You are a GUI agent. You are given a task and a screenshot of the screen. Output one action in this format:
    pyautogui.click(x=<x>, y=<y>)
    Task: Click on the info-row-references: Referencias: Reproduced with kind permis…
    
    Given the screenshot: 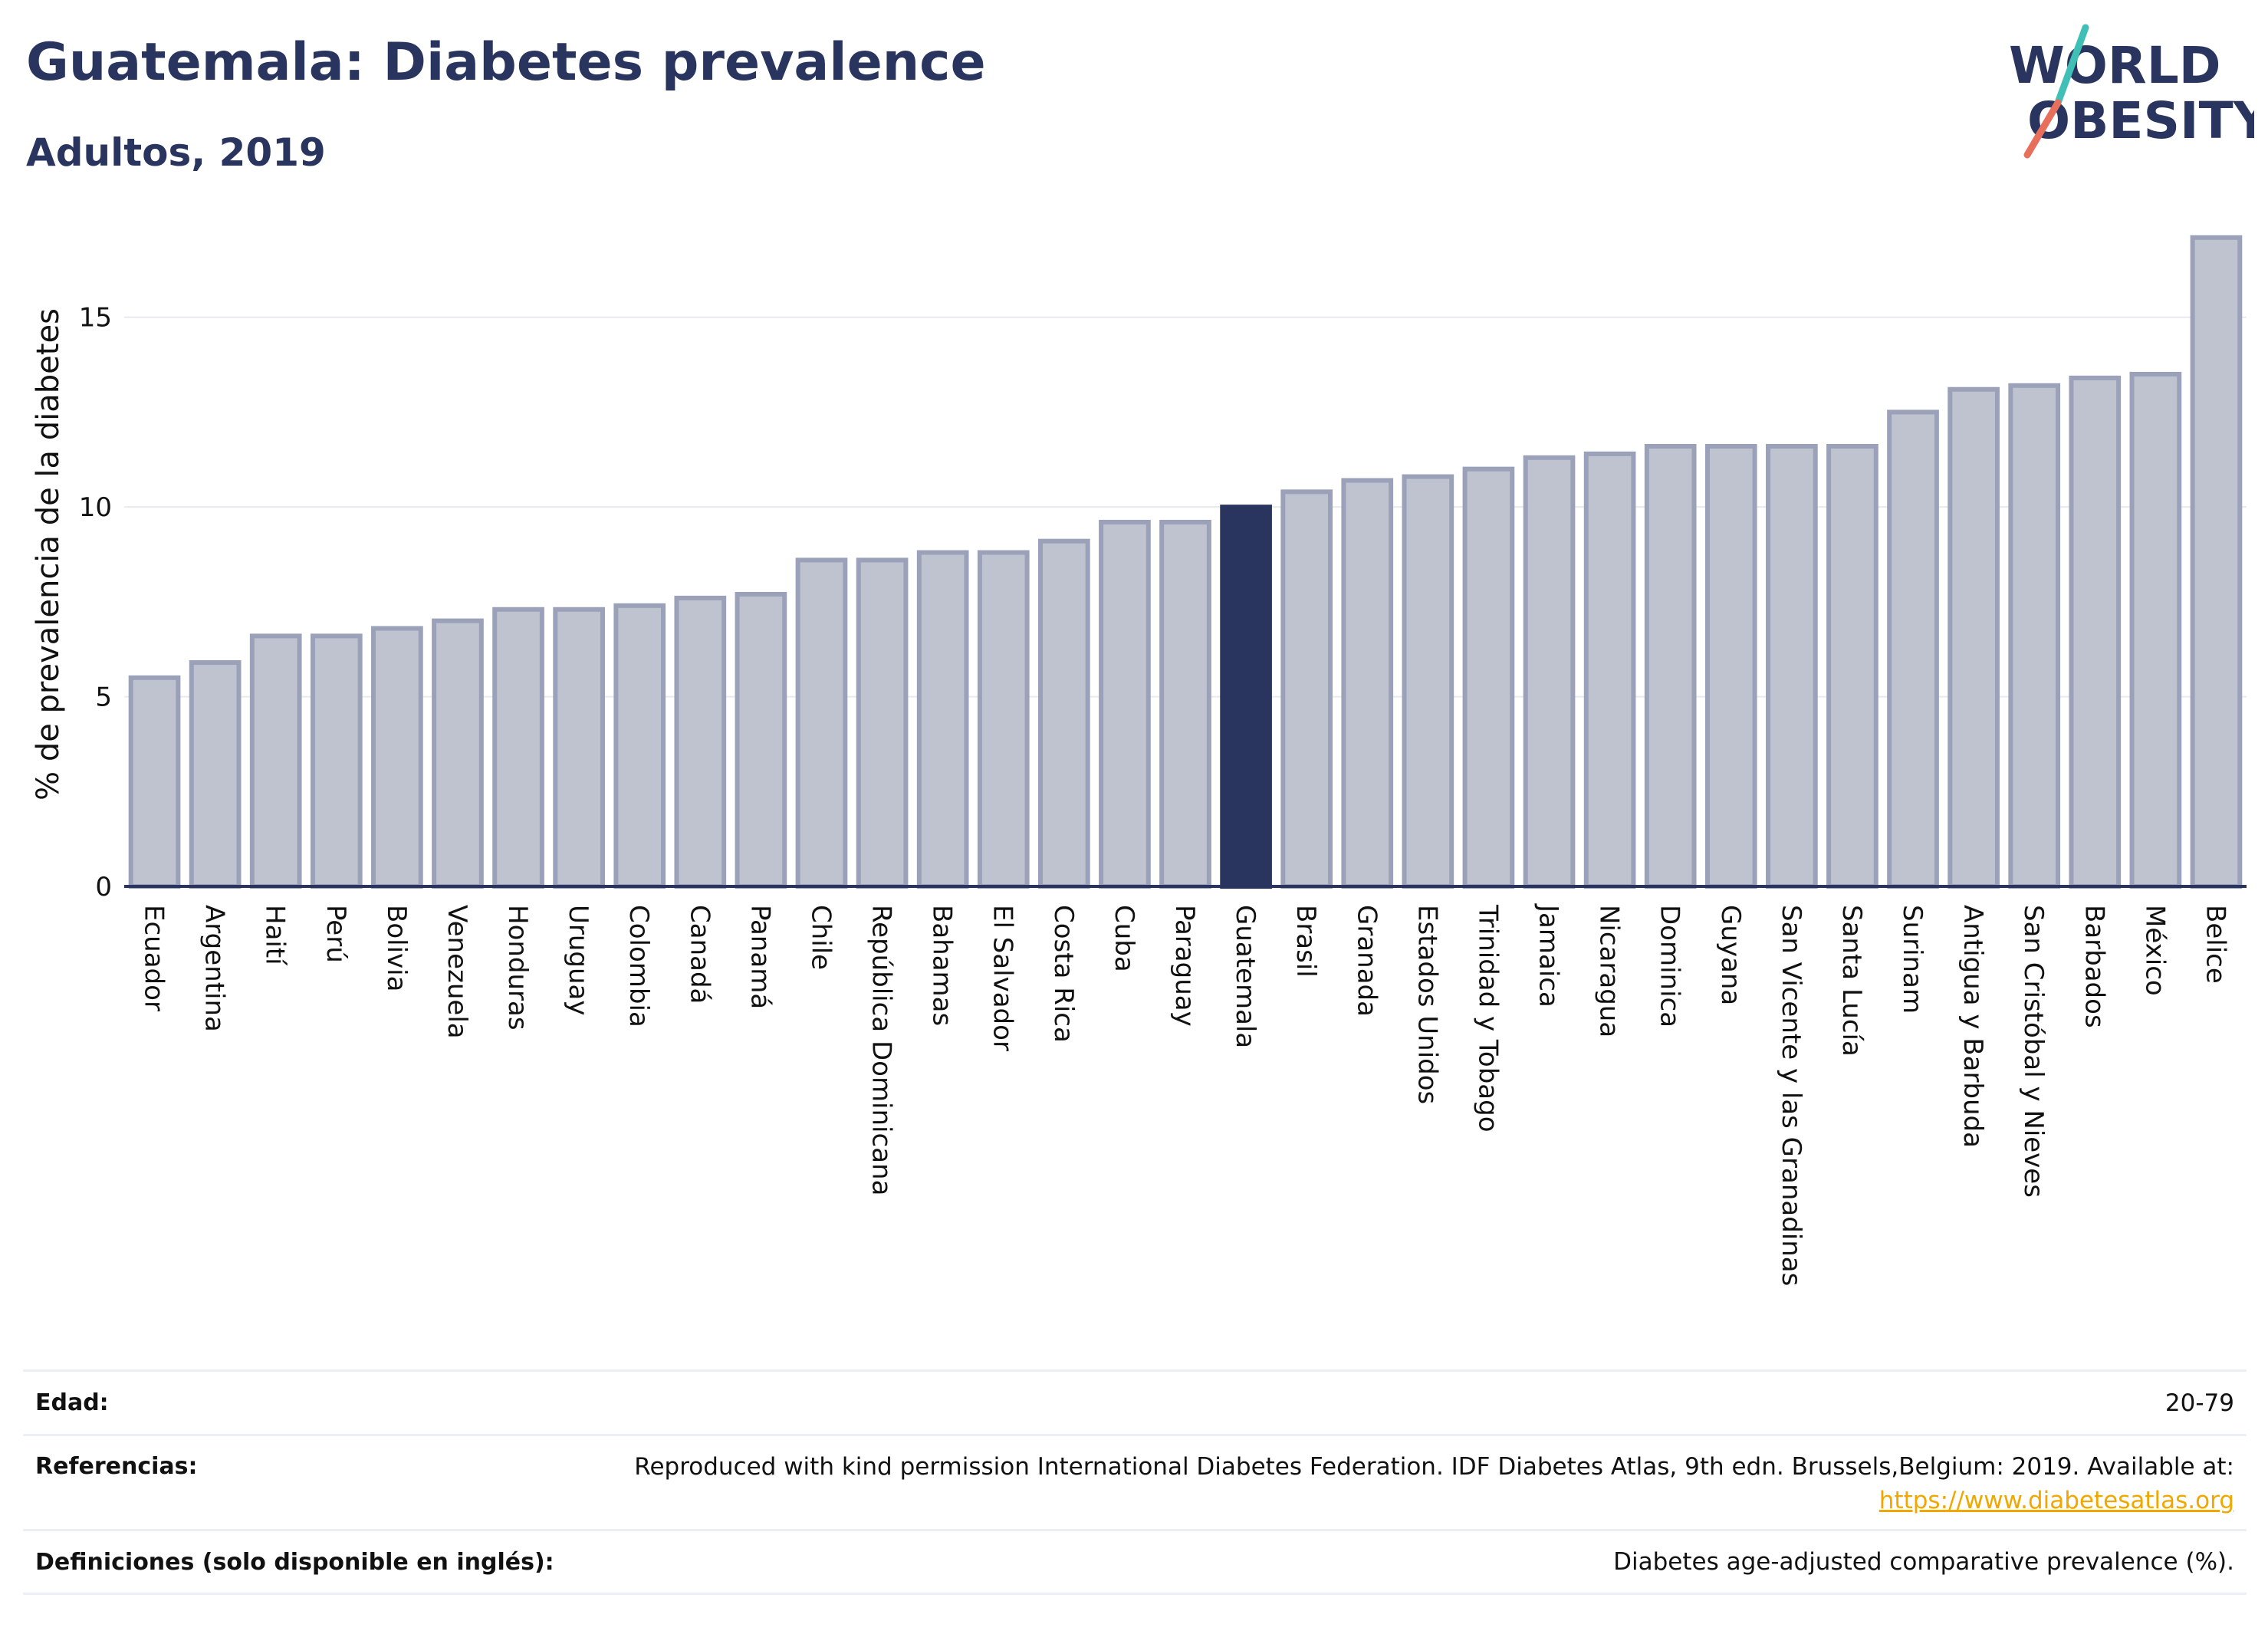 What is the action you would take?
    pyautogui.click(x=1135, y=1482)
    